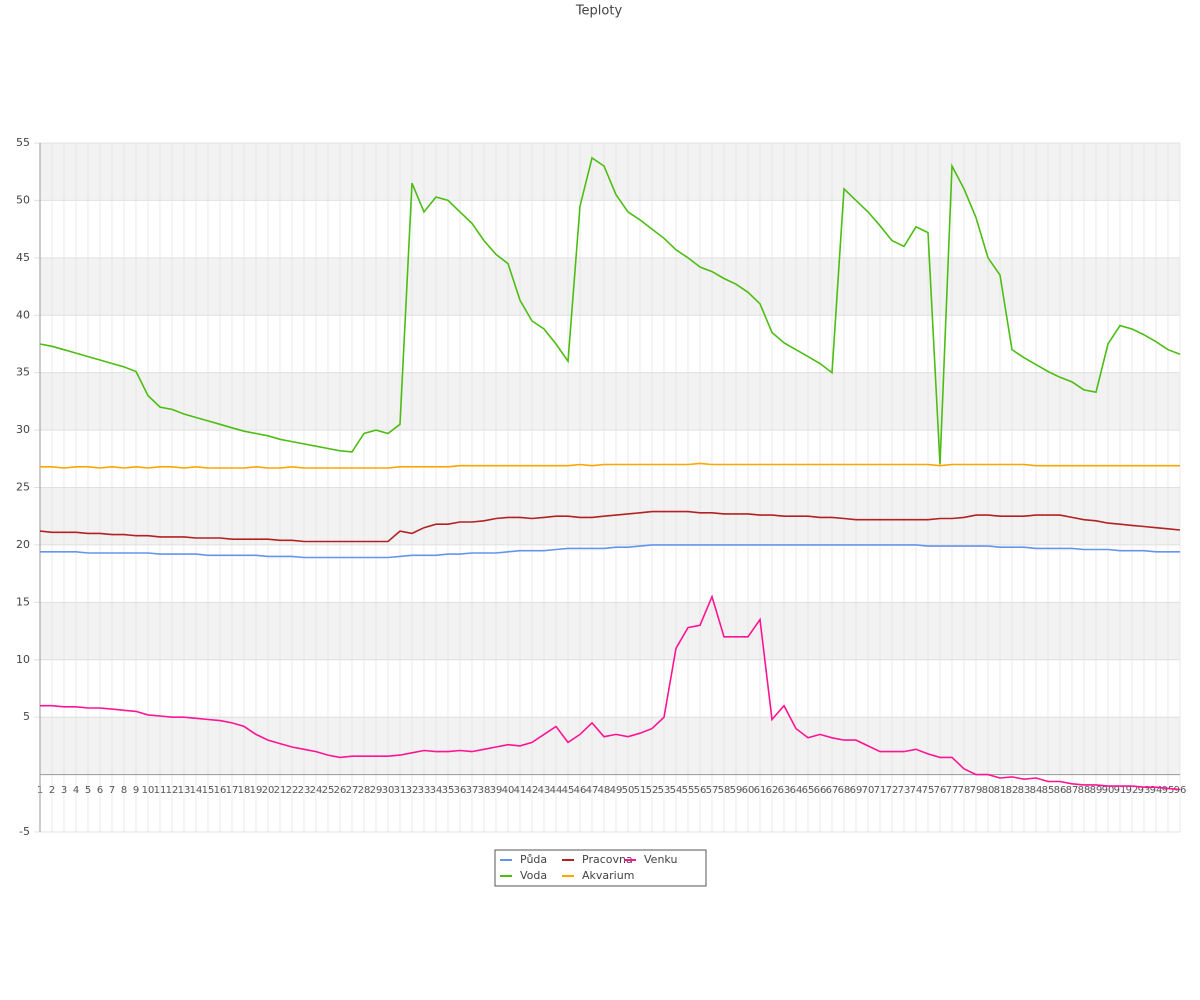 Image resolution: width=1200 pixels, height=1000 pixels. What do you see at coordinates (208, 790) in the screenshot?
I see `x-tick-label: 15` at bounding box center [208, 790].